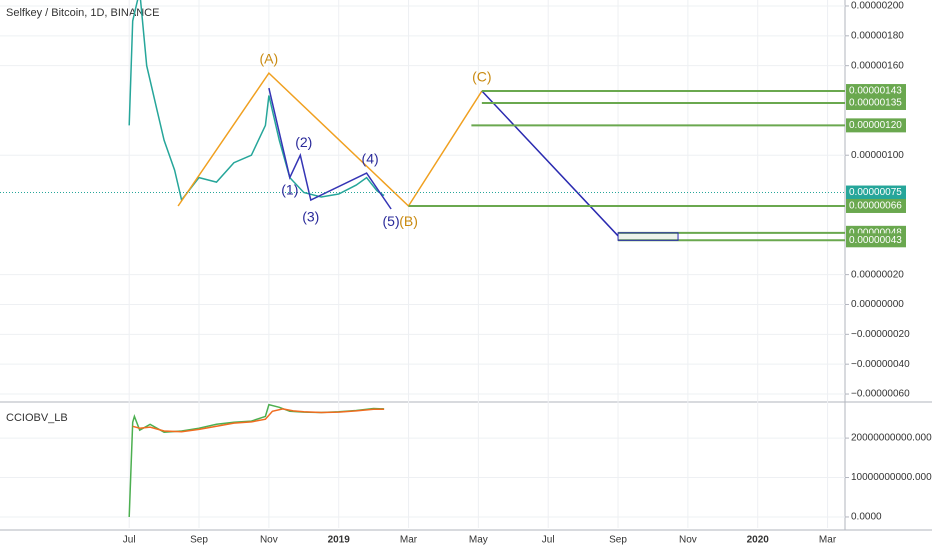  I want to click on y-tick-label: 0.00000000, so click(877, 304).